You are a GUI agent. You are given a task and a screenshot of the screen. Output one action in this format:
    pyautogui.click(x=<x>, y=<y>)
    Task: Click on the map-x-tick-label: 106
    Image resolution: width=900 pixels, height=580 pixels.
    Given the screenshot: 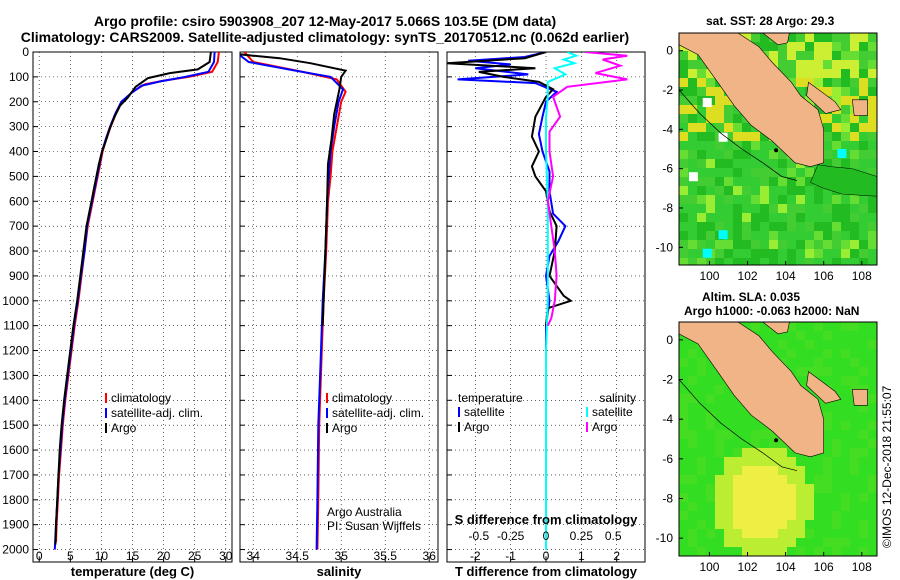 What is the action you would take?
    pyautogui.click(x=824, y=276)
    